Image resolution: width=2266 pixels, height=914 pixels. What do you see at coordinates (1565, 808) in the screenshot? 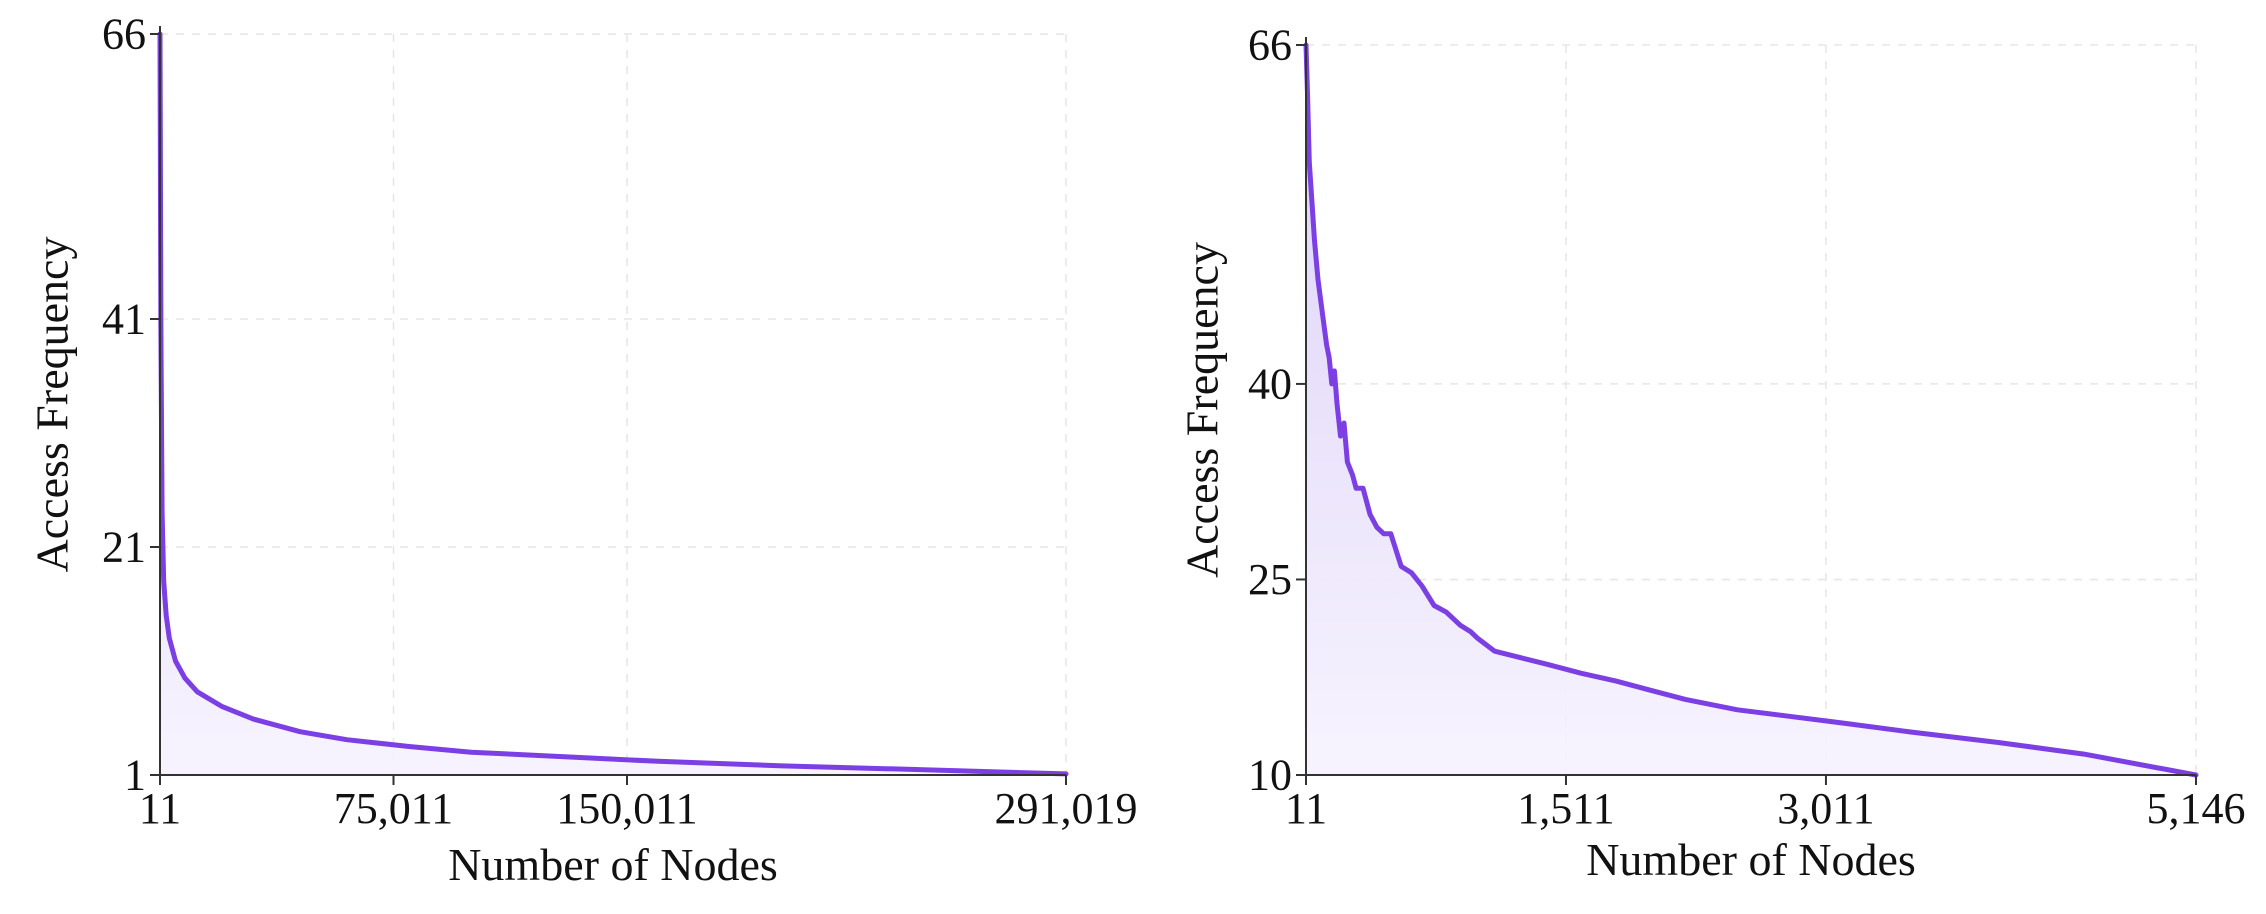
I see `x-tick-label: 1,511` at bounding box center [1565, 808].